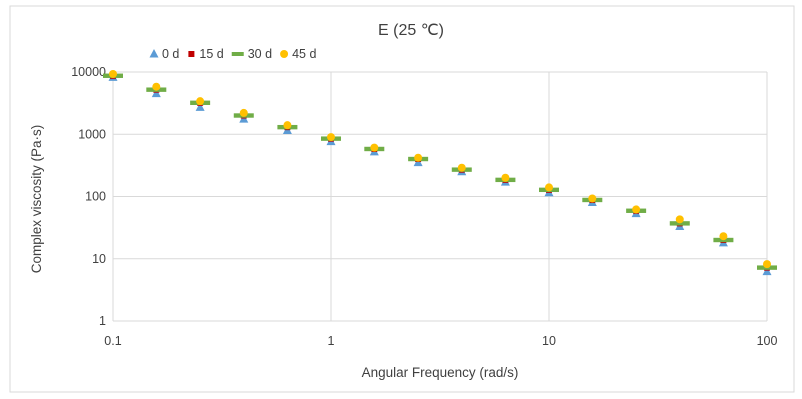 The width and height of the screenshot is (802, 399). I want to click on y-tick-label: 10, so click(99, 259).